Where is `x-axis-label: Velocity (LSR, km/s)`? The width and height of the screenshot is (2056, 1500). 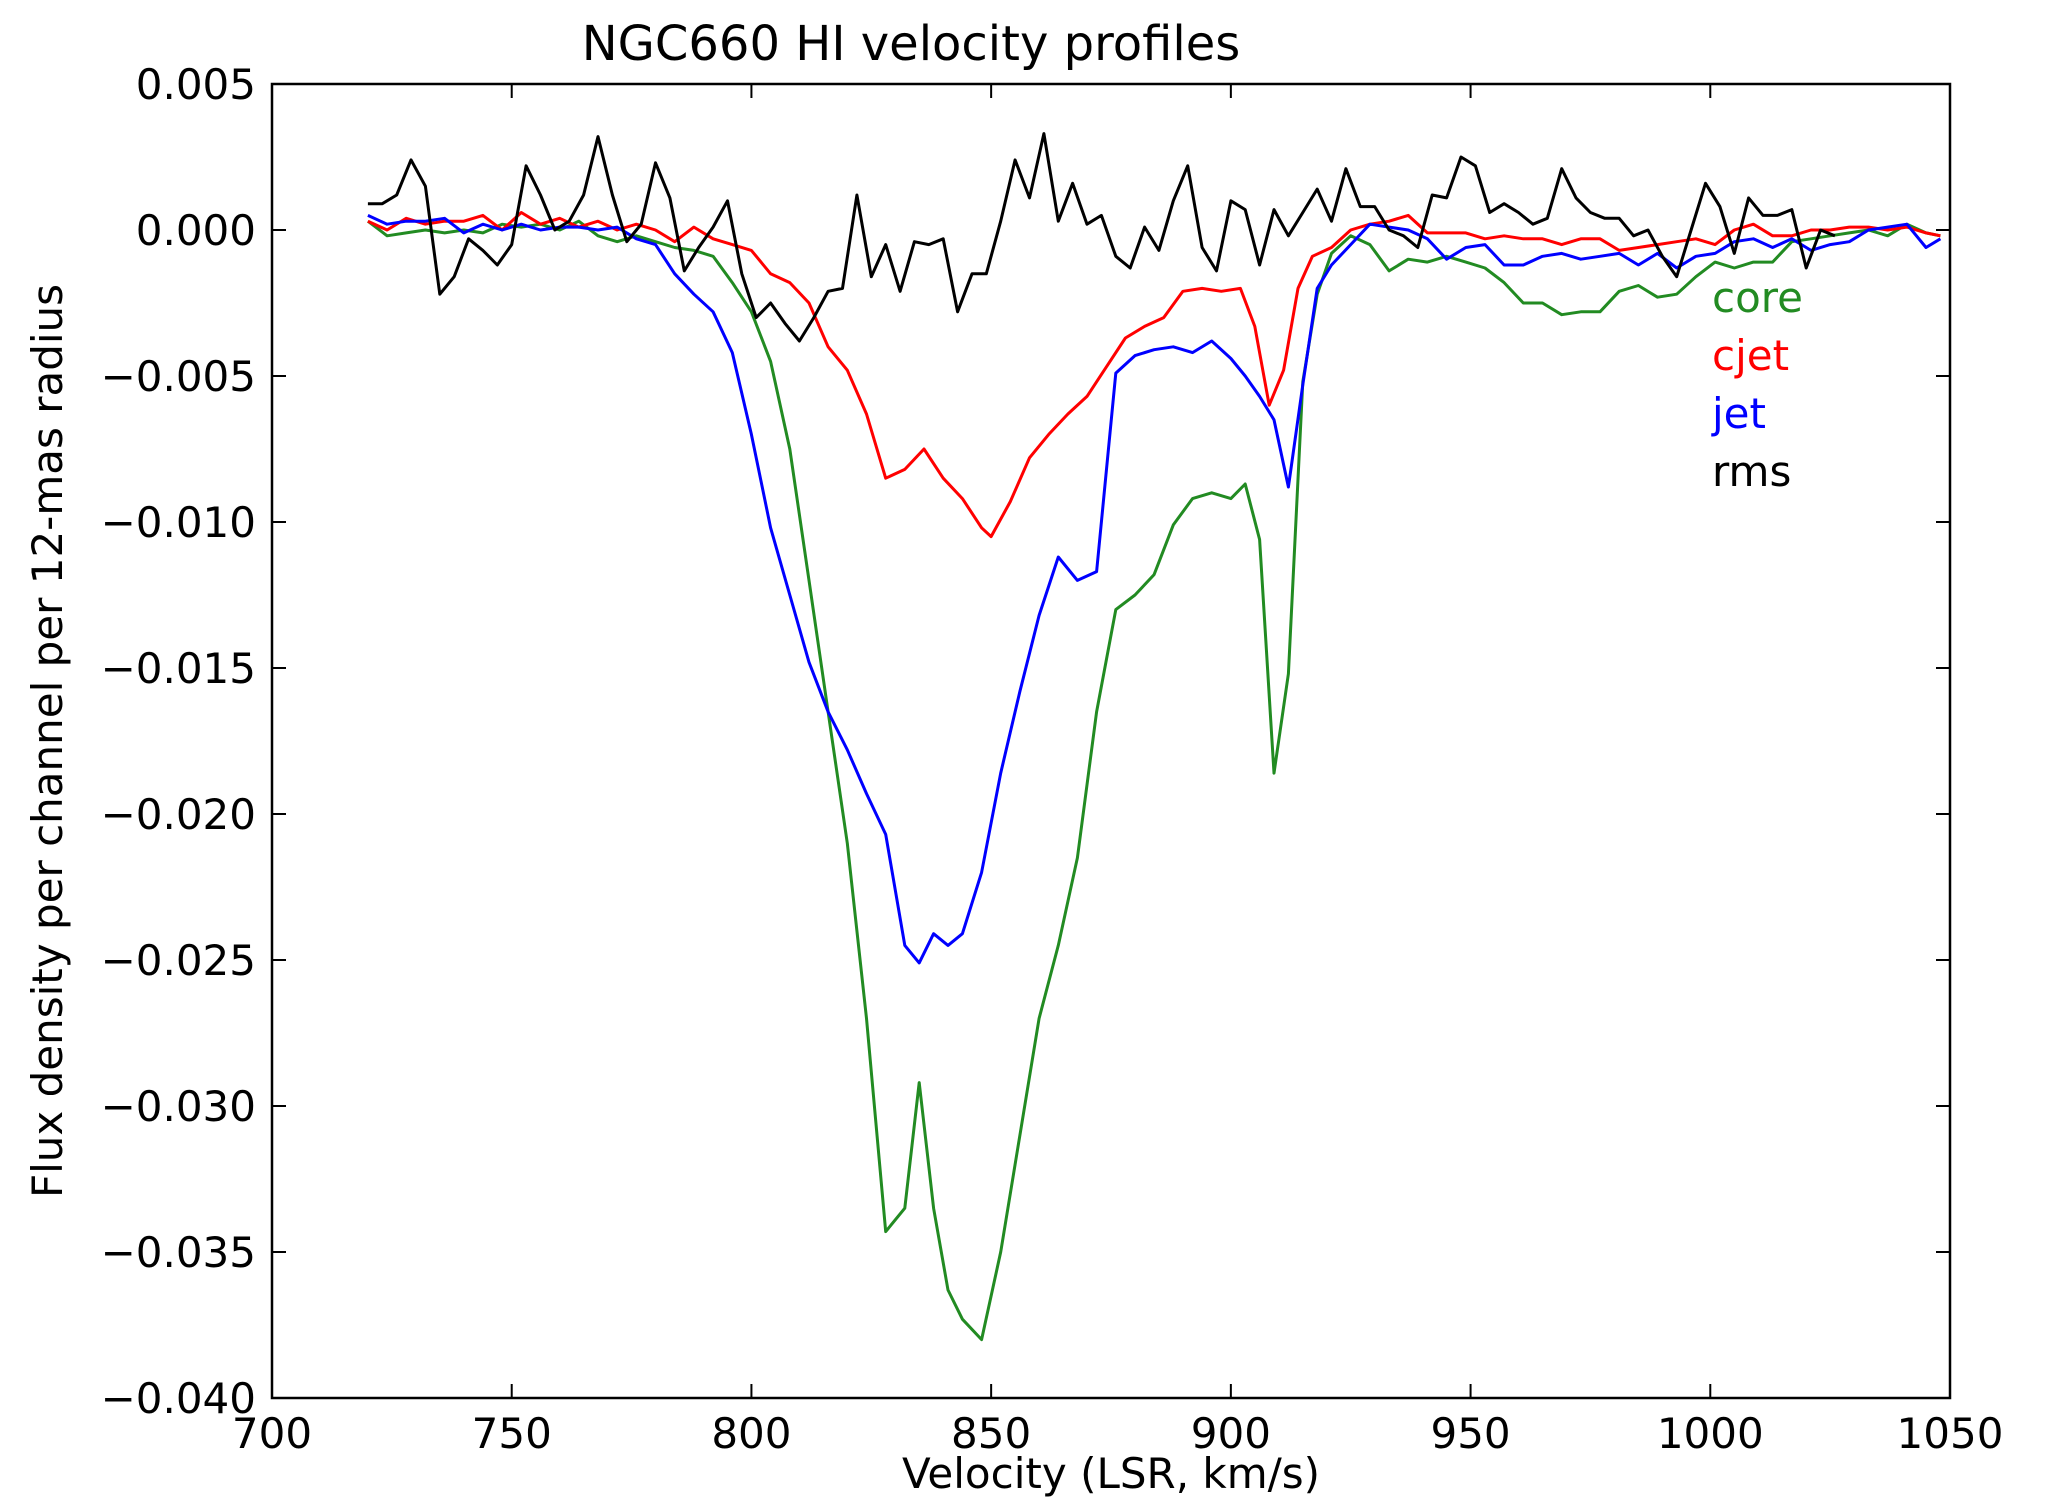
x-axis-label: Velocity (LSR, km/s) is located at coordinates (1111, 1473).